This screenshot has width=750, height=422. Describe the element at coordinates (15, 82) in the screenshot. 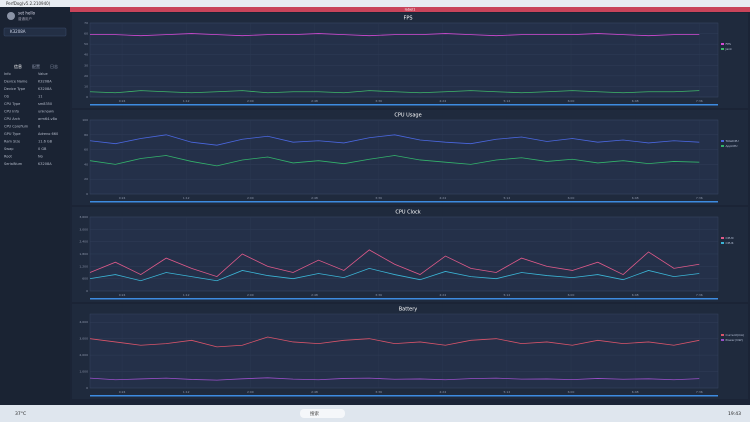

I see `info-key: Device Name` at that location.